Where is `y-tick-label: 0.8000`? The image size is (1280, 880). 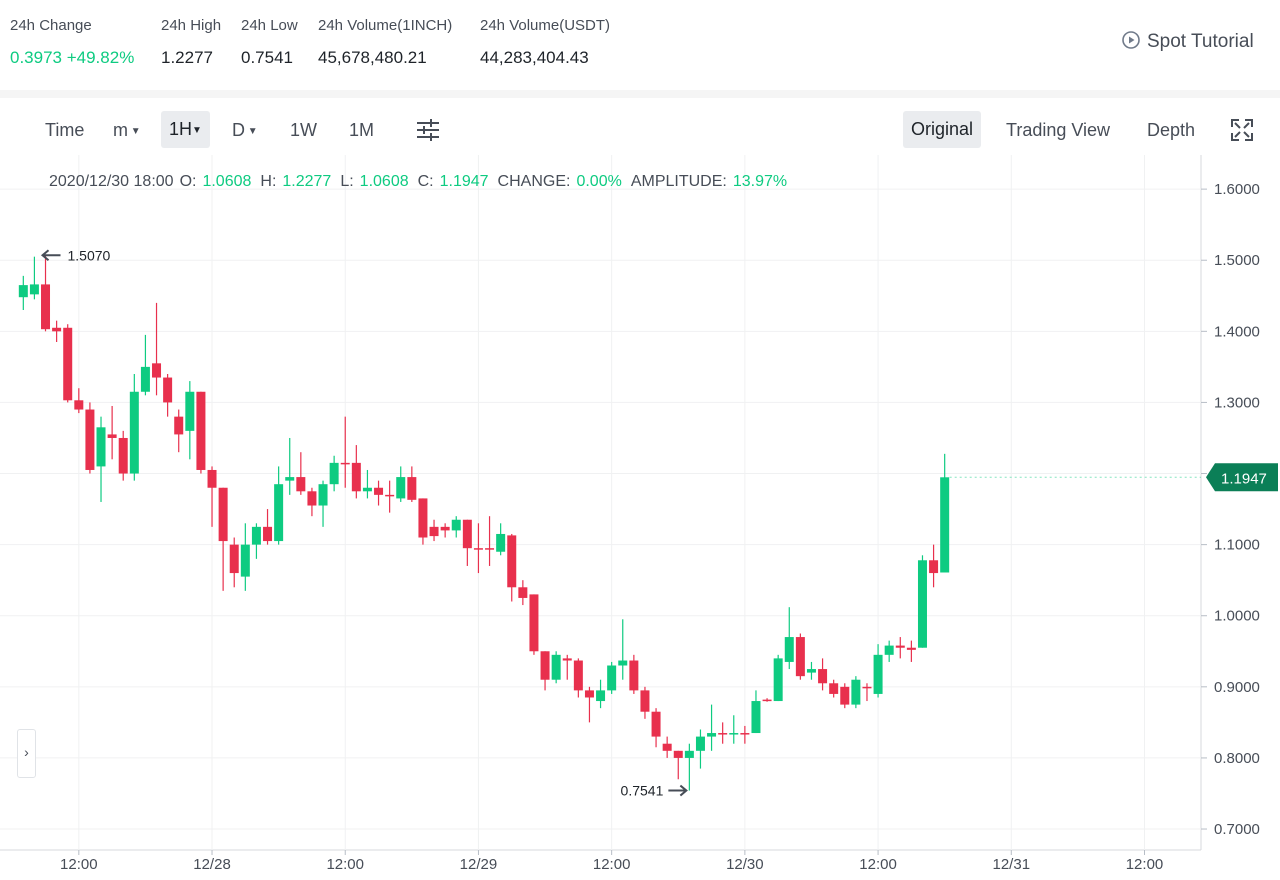
y-tick-label: 0.8000 is located at coordinates (1237, 758).